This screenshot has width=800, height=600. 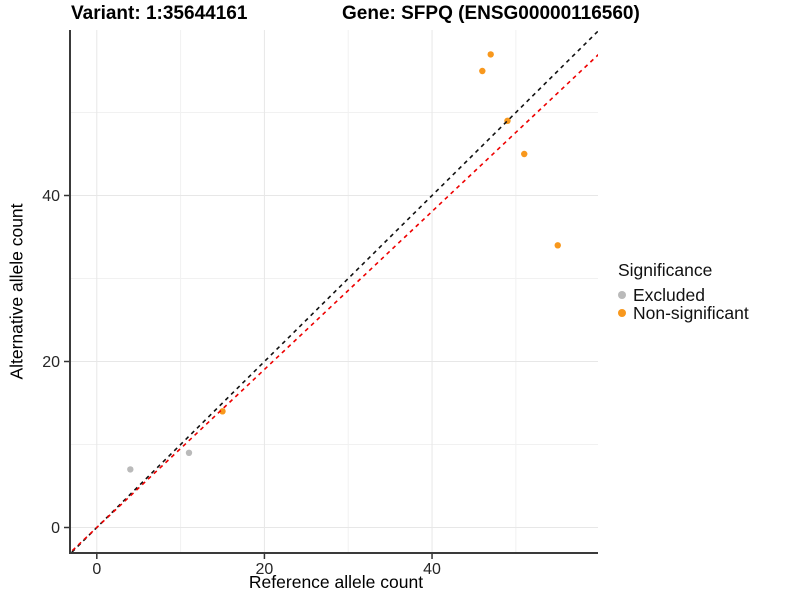 What do you see at coordinates (622, 313) in the screenshot?
I see `non-significant-swatch-icon` at bounding box center [622, 313].